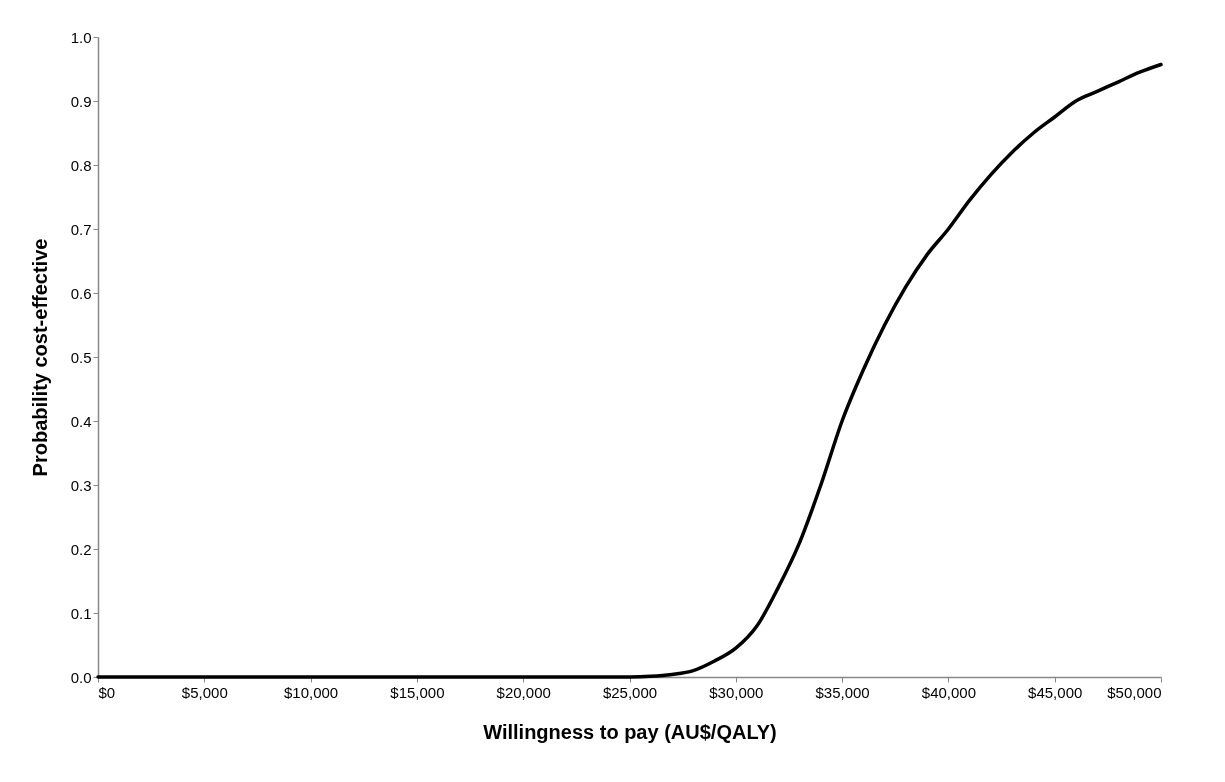  Describe the element at coordinates (736, 692) in the screenshot. I see `x-tick-label: $30,000` at that location.